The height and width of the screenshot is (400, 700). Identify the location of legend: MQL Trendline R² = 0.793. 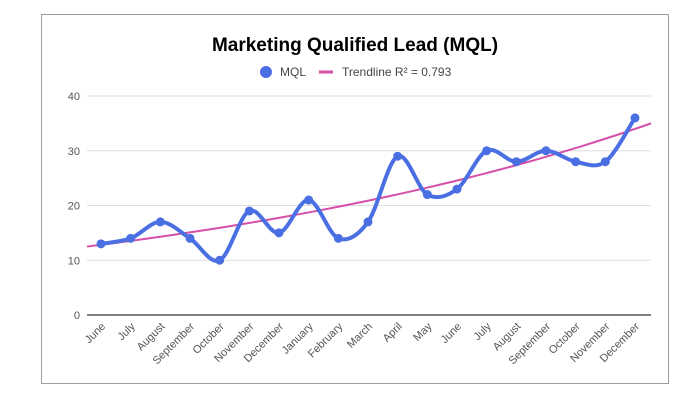
(356, 72).